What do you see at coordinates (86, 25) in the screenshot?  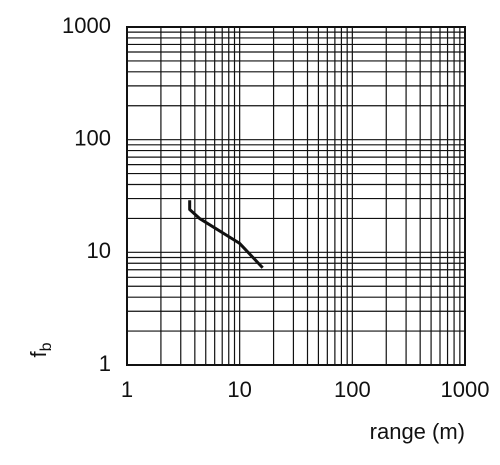 I see `y-tick-label: 1000` at bounding box center [86, 25].